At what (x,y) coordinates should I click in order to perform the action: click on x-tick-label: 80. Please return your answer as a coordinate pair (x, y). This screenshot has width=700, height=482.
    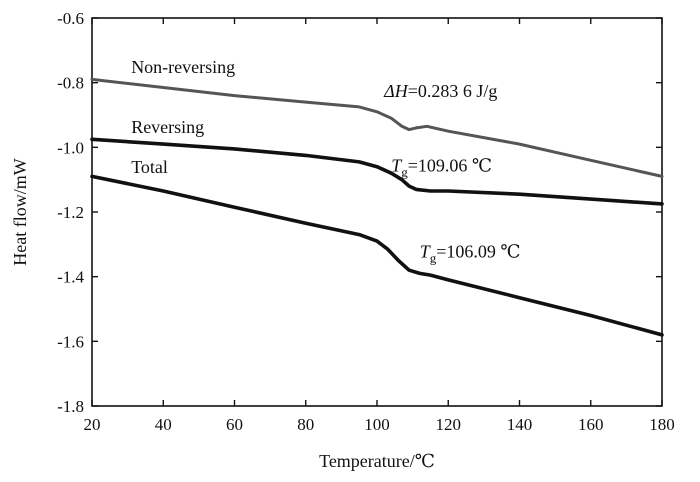
    Looking at the image, I should click on (305, 424).